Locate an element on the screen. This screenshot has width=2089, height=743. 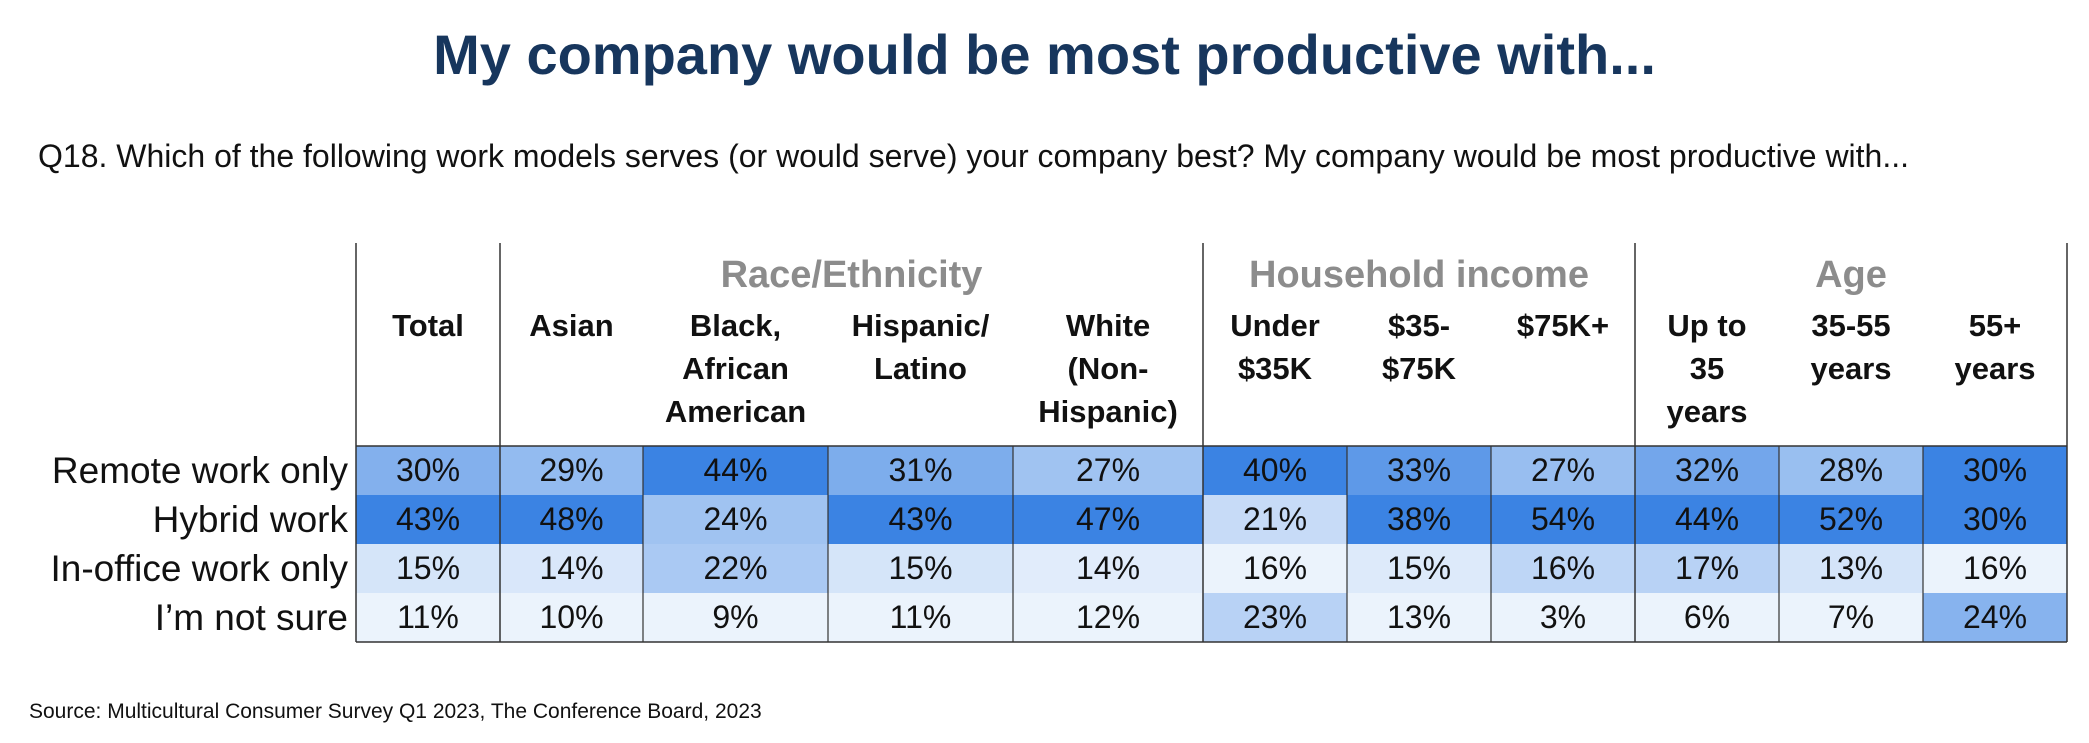
column-header: White (Non-Hispanic) is located at coordinates (1108, 368).